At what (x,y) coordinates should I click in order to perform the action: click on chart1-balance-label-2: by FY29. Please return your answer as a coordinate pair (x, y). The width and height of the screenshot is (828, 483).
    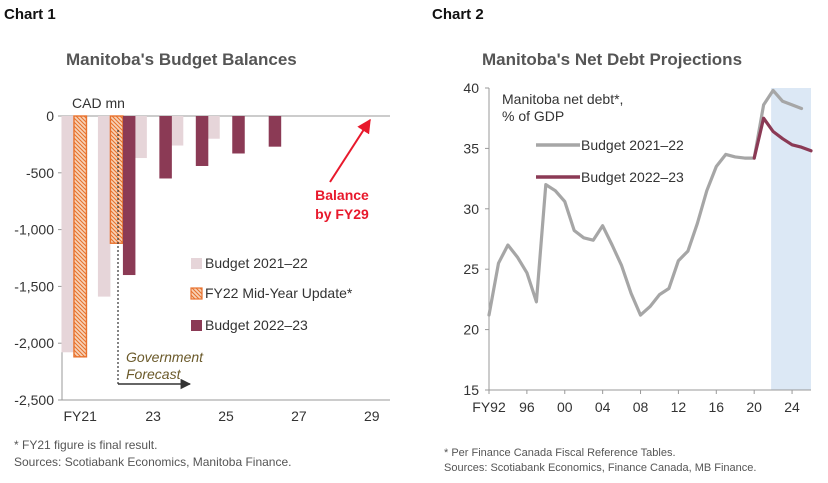
    Looking at the image, I should click on (342, 214).